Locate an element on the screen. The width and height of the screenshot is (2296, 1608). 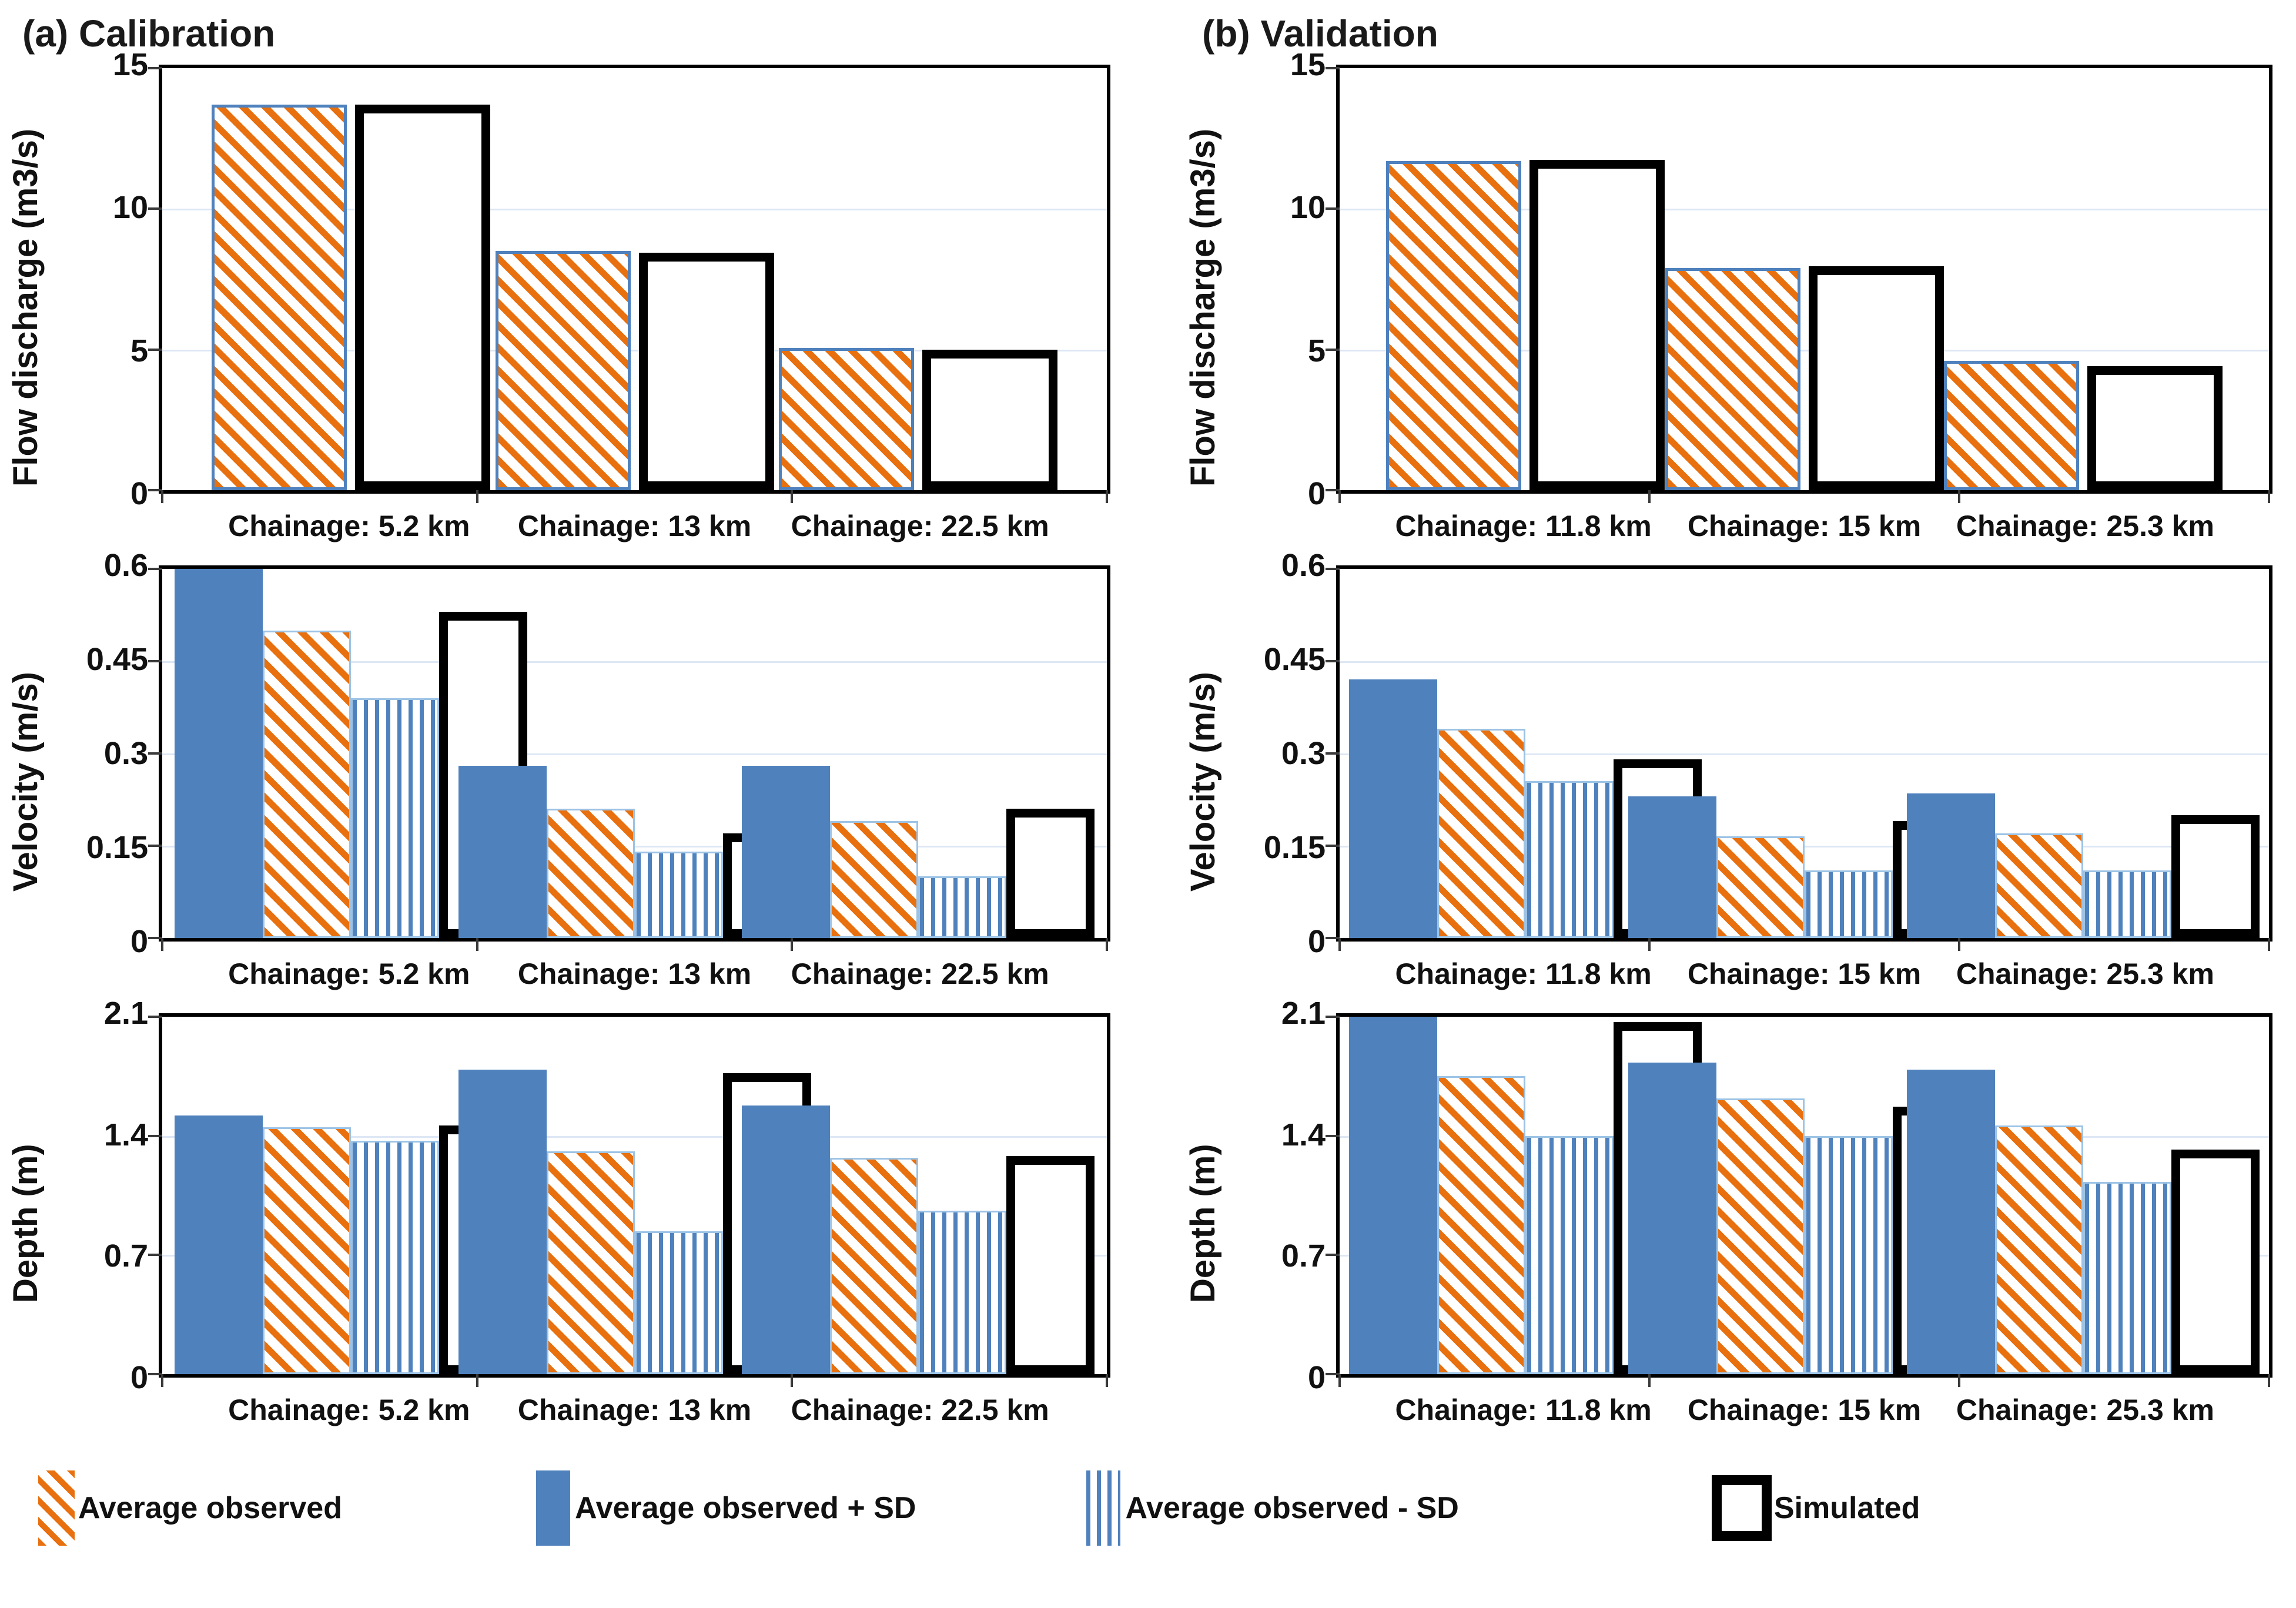
y-tick-label: 0.3 is located at coordinates (125, 754).